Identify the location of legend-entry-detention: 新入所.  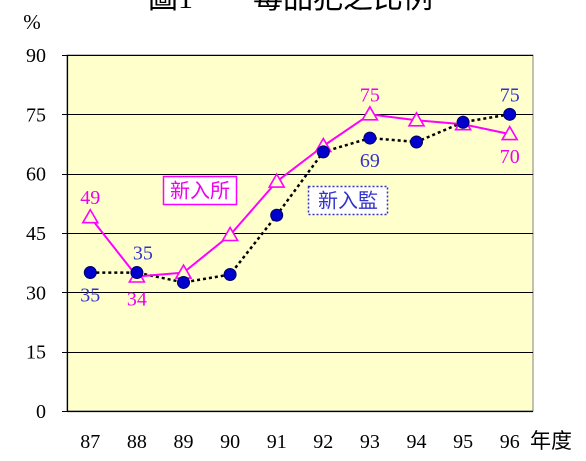
(200, 190).